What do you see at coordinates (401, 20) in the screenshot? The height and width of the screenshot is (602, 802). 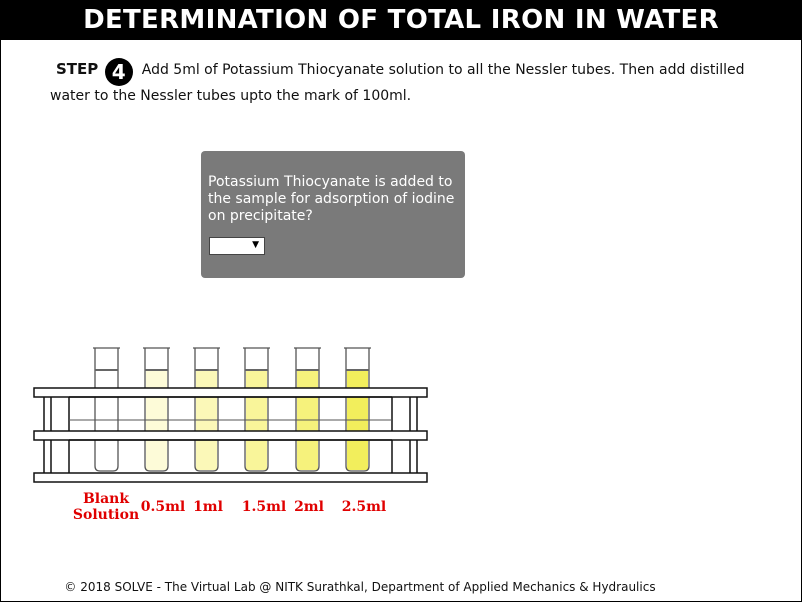 I see `page-title: DETERMINATION OF TOTAL IRON IN WATER` at bounding box center [401, 20].